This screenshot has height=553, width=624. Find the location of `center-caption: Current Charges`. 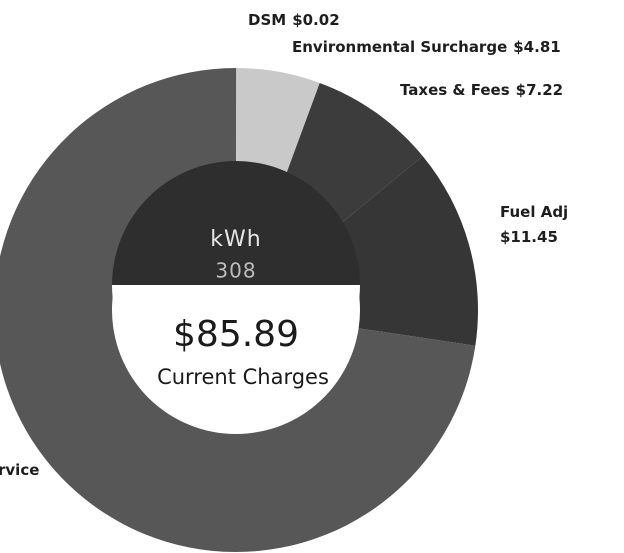

center-caption: Current Charges is located at coordinates (243, 377).